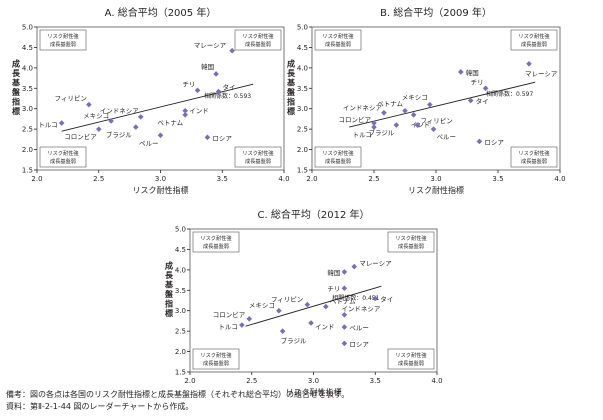  What do you see at coordinates (359, 328) in the screenshot?
I see `point-label: ペルー` at bounding box center [359, 328].